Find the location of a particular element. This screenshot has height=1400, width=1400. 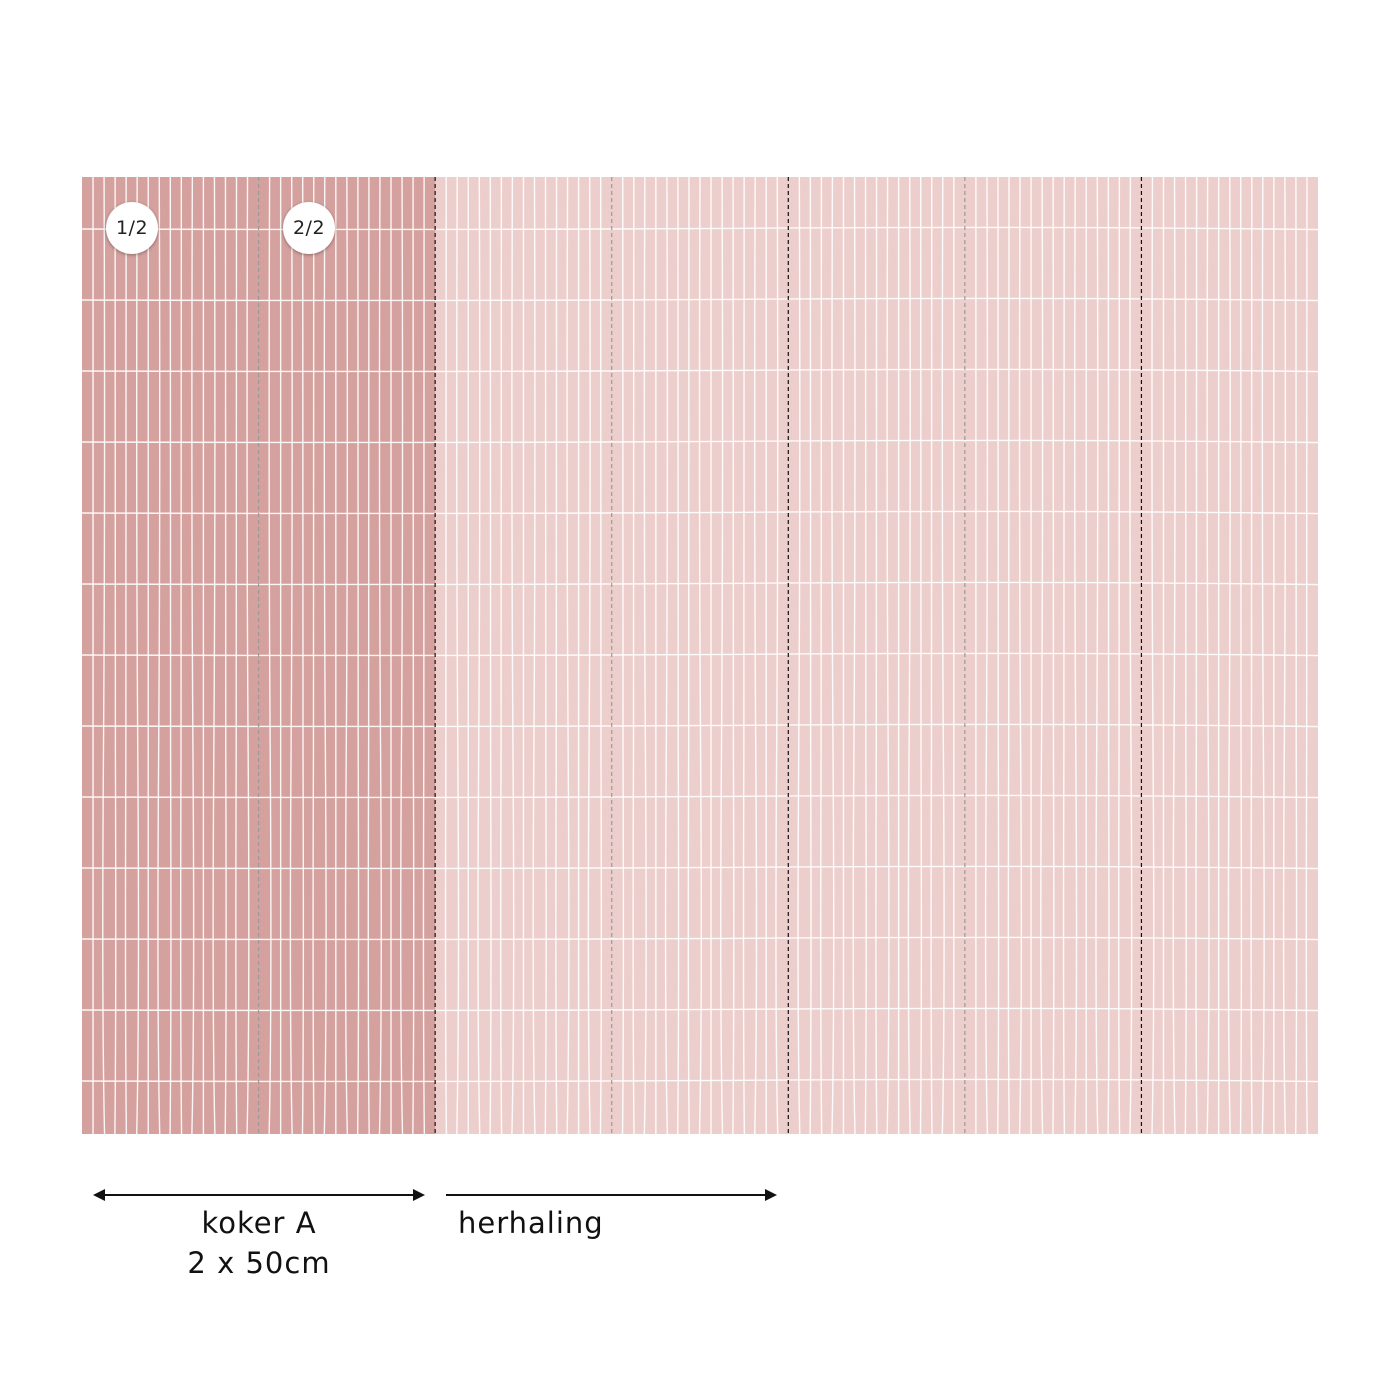

roll-width-arrow-icon is located at coordinates (259, 1195).